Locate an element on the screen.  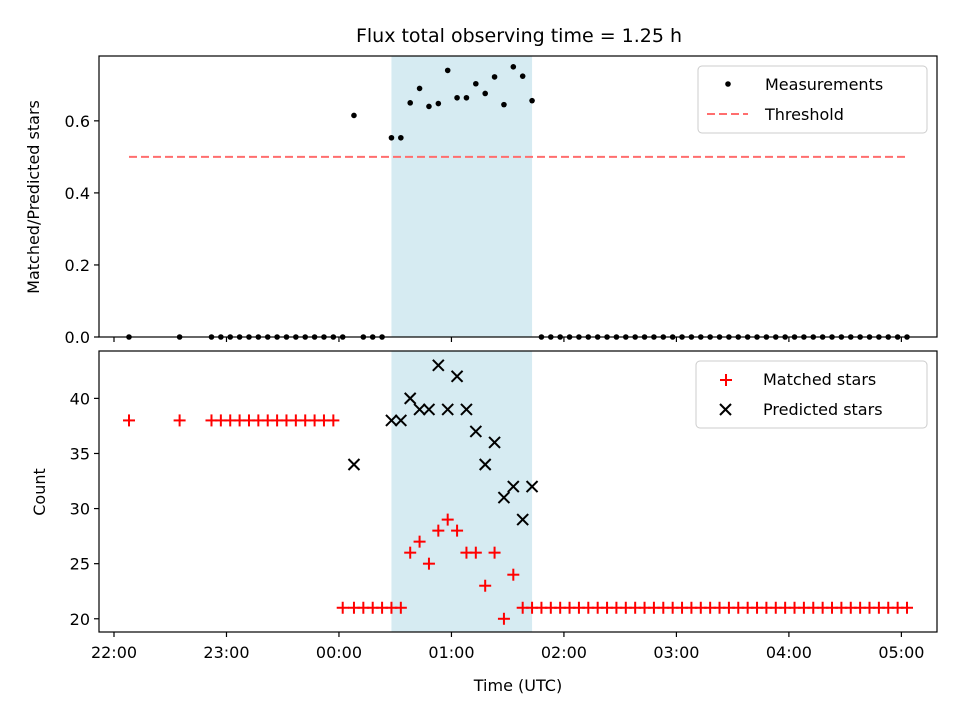
y-tick-label: 20 is located at coordinates (80, 619).